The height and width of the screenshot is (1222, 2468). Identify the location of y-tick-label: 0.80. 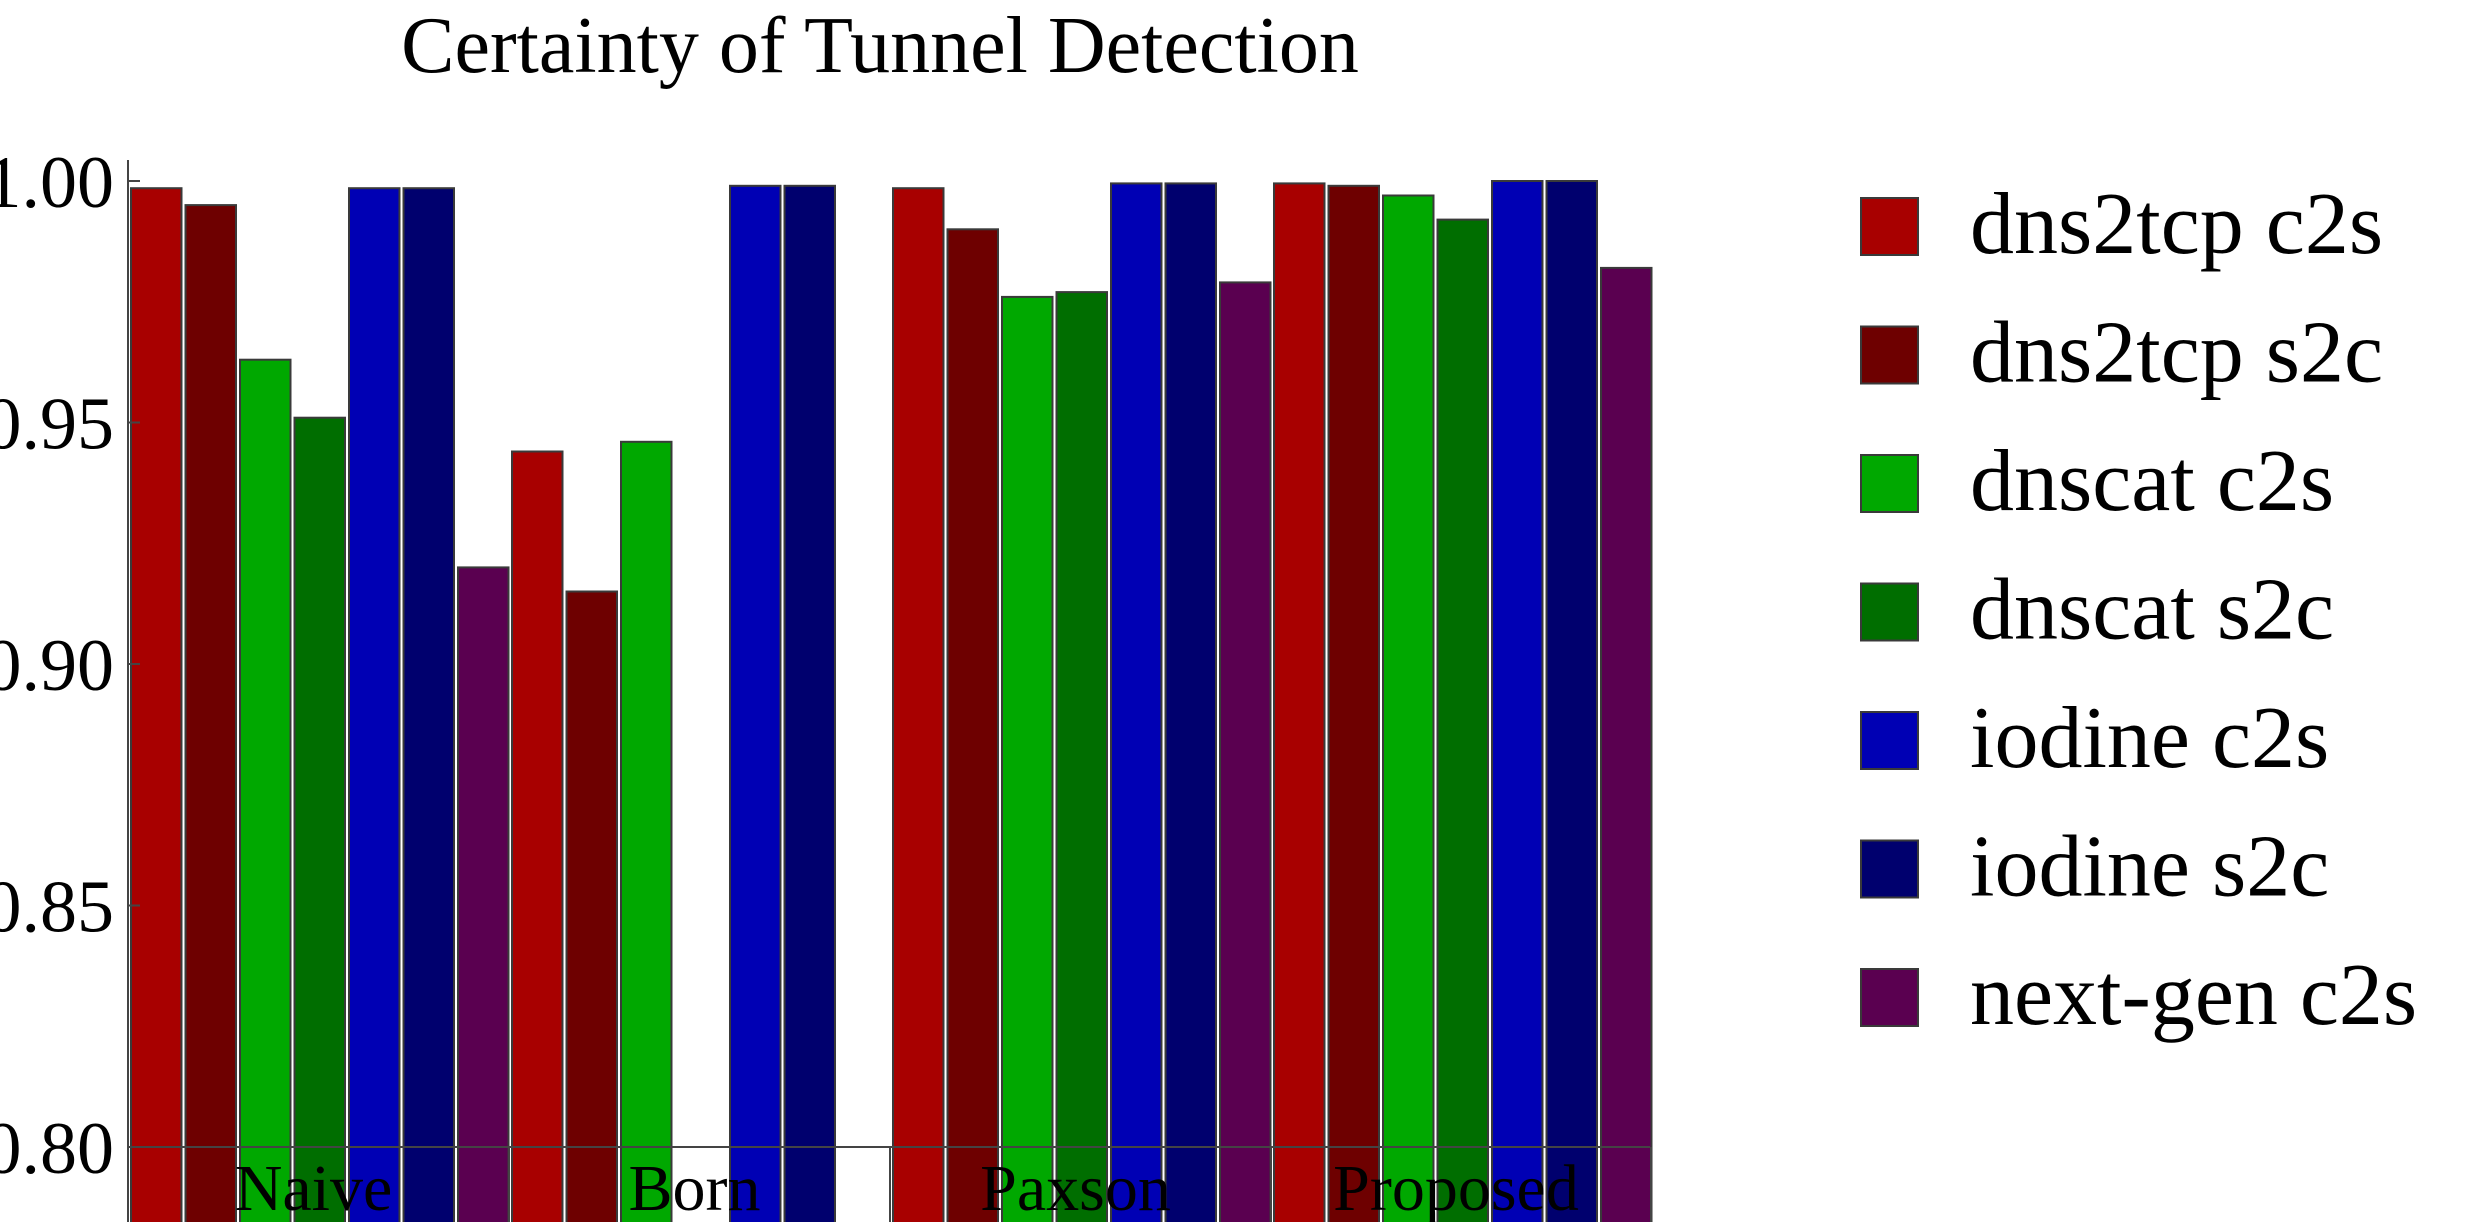
(57, 1149).